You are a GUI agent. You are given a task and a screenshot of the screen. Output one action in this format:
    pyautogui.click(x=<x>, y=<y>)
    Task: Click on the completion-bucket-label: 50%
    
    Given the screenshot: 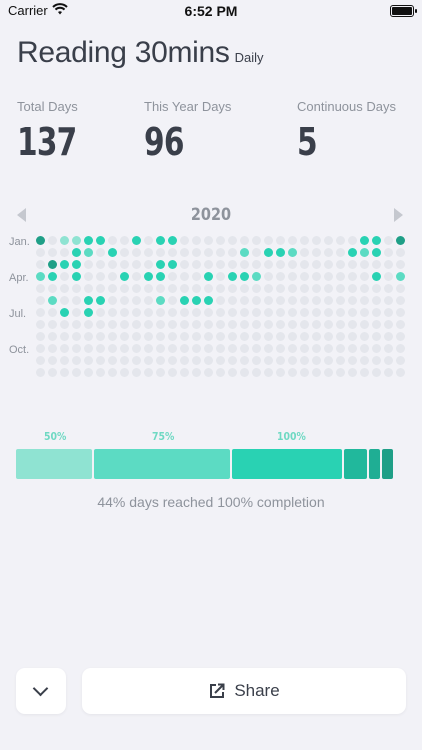 What is the action you would take?
    pyautogui.click(x=55, y=436)
    